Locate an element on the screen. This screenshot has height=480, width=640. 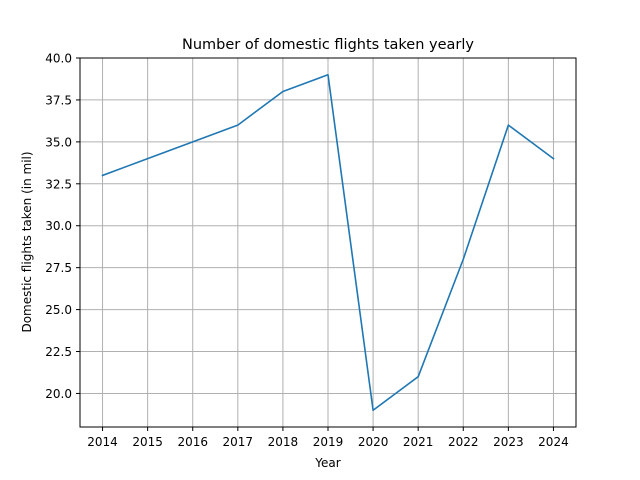
x-tick-label: 2024 is located at coordinates (553, 442).